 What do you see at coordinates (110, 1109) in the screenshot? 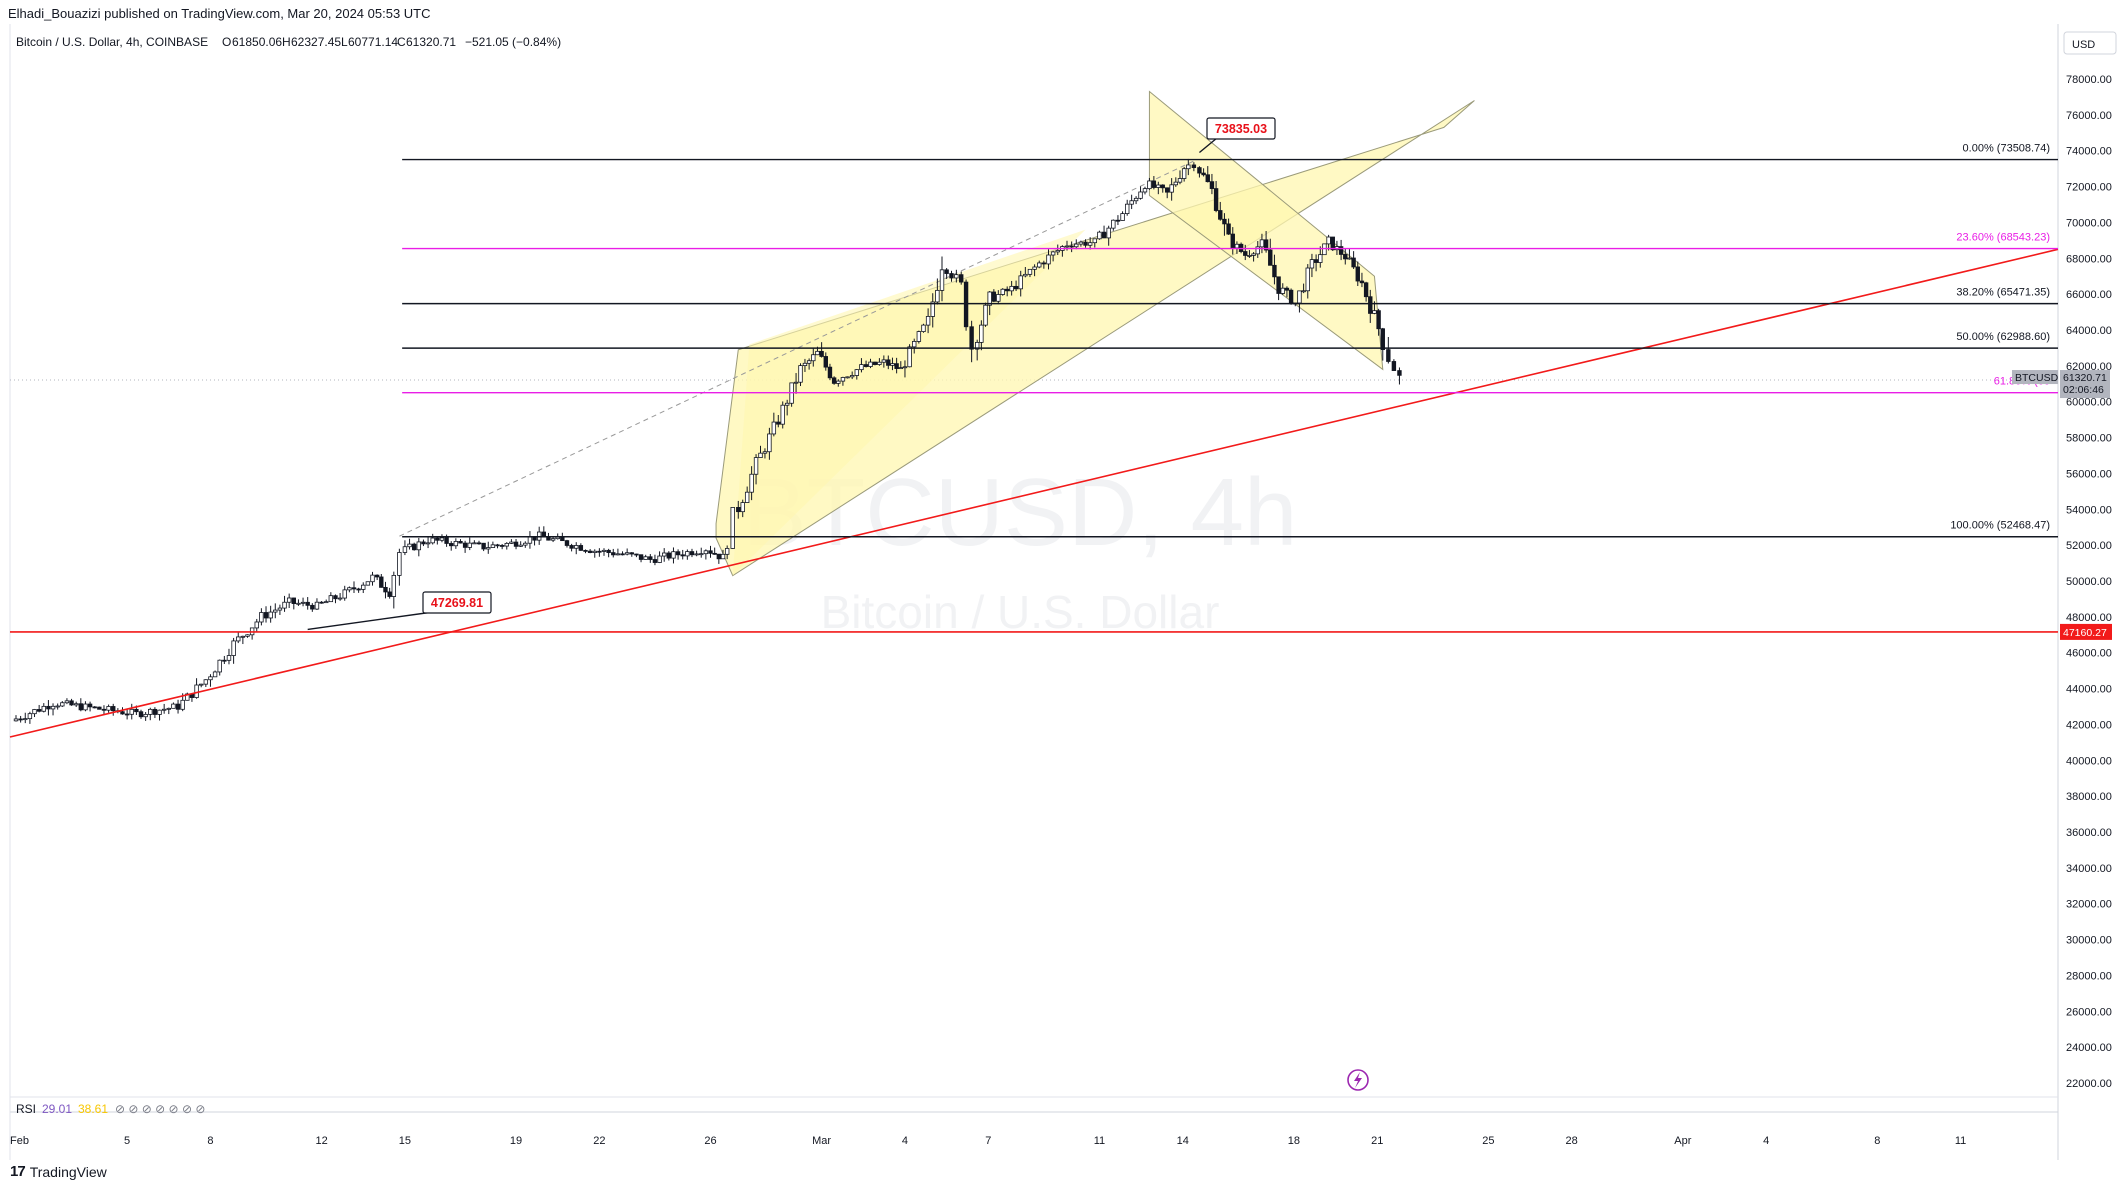
I see `rsi-legend: RSI 29.01 38.61 ⊘ ⊘ ⊘ ⊘ ⊘ ⊘ ⊘` at bounding box center [110, 1109].